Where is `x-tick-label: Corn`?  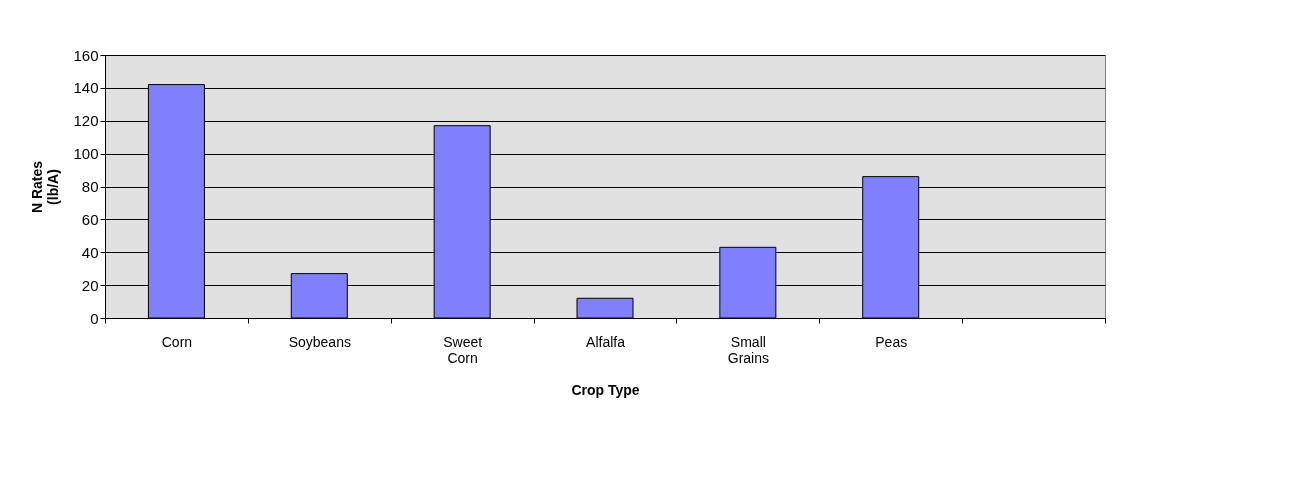
x-tick-label: Corn is located at coordinates (177, 341).